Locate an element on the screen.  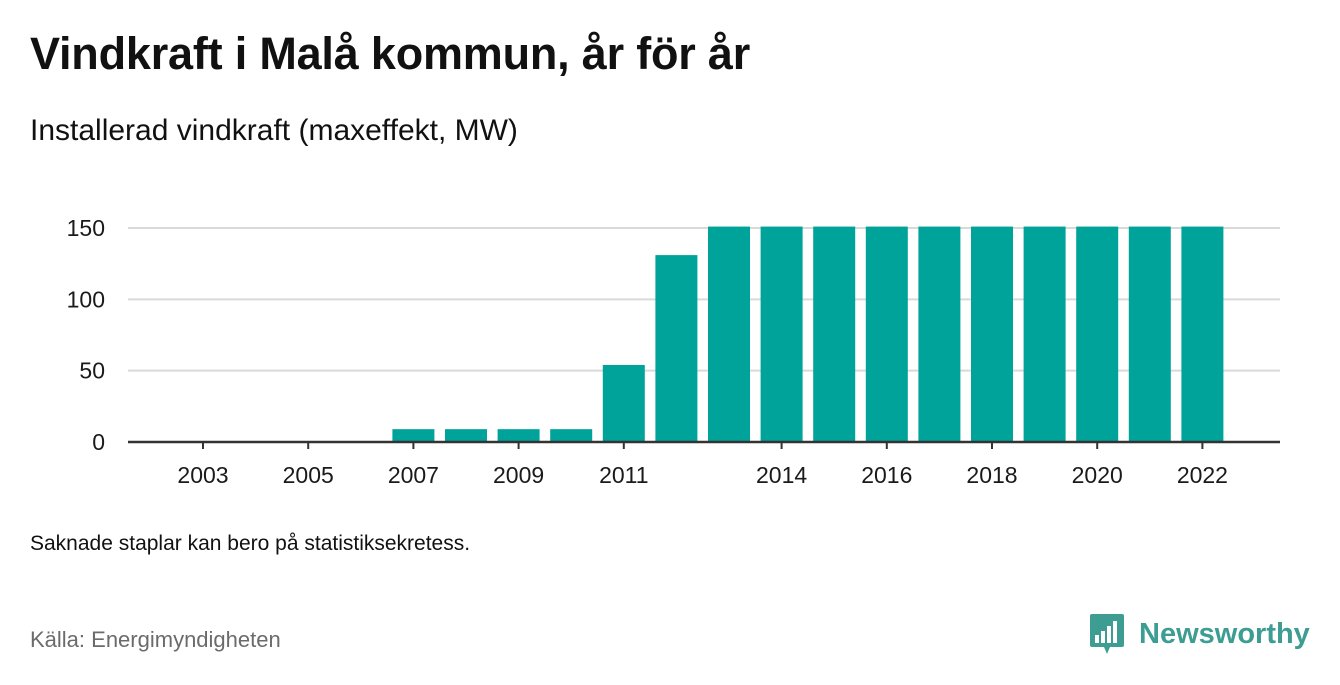
y-tick-label: 100 is located at coordinates (86, 299).